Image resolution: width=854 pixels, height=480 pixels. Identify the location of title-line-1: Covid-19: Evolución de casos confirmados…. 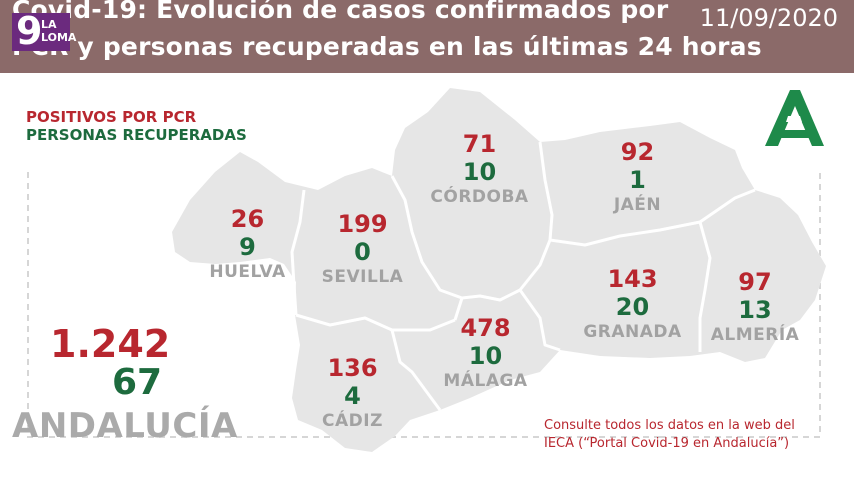
(340, 12).